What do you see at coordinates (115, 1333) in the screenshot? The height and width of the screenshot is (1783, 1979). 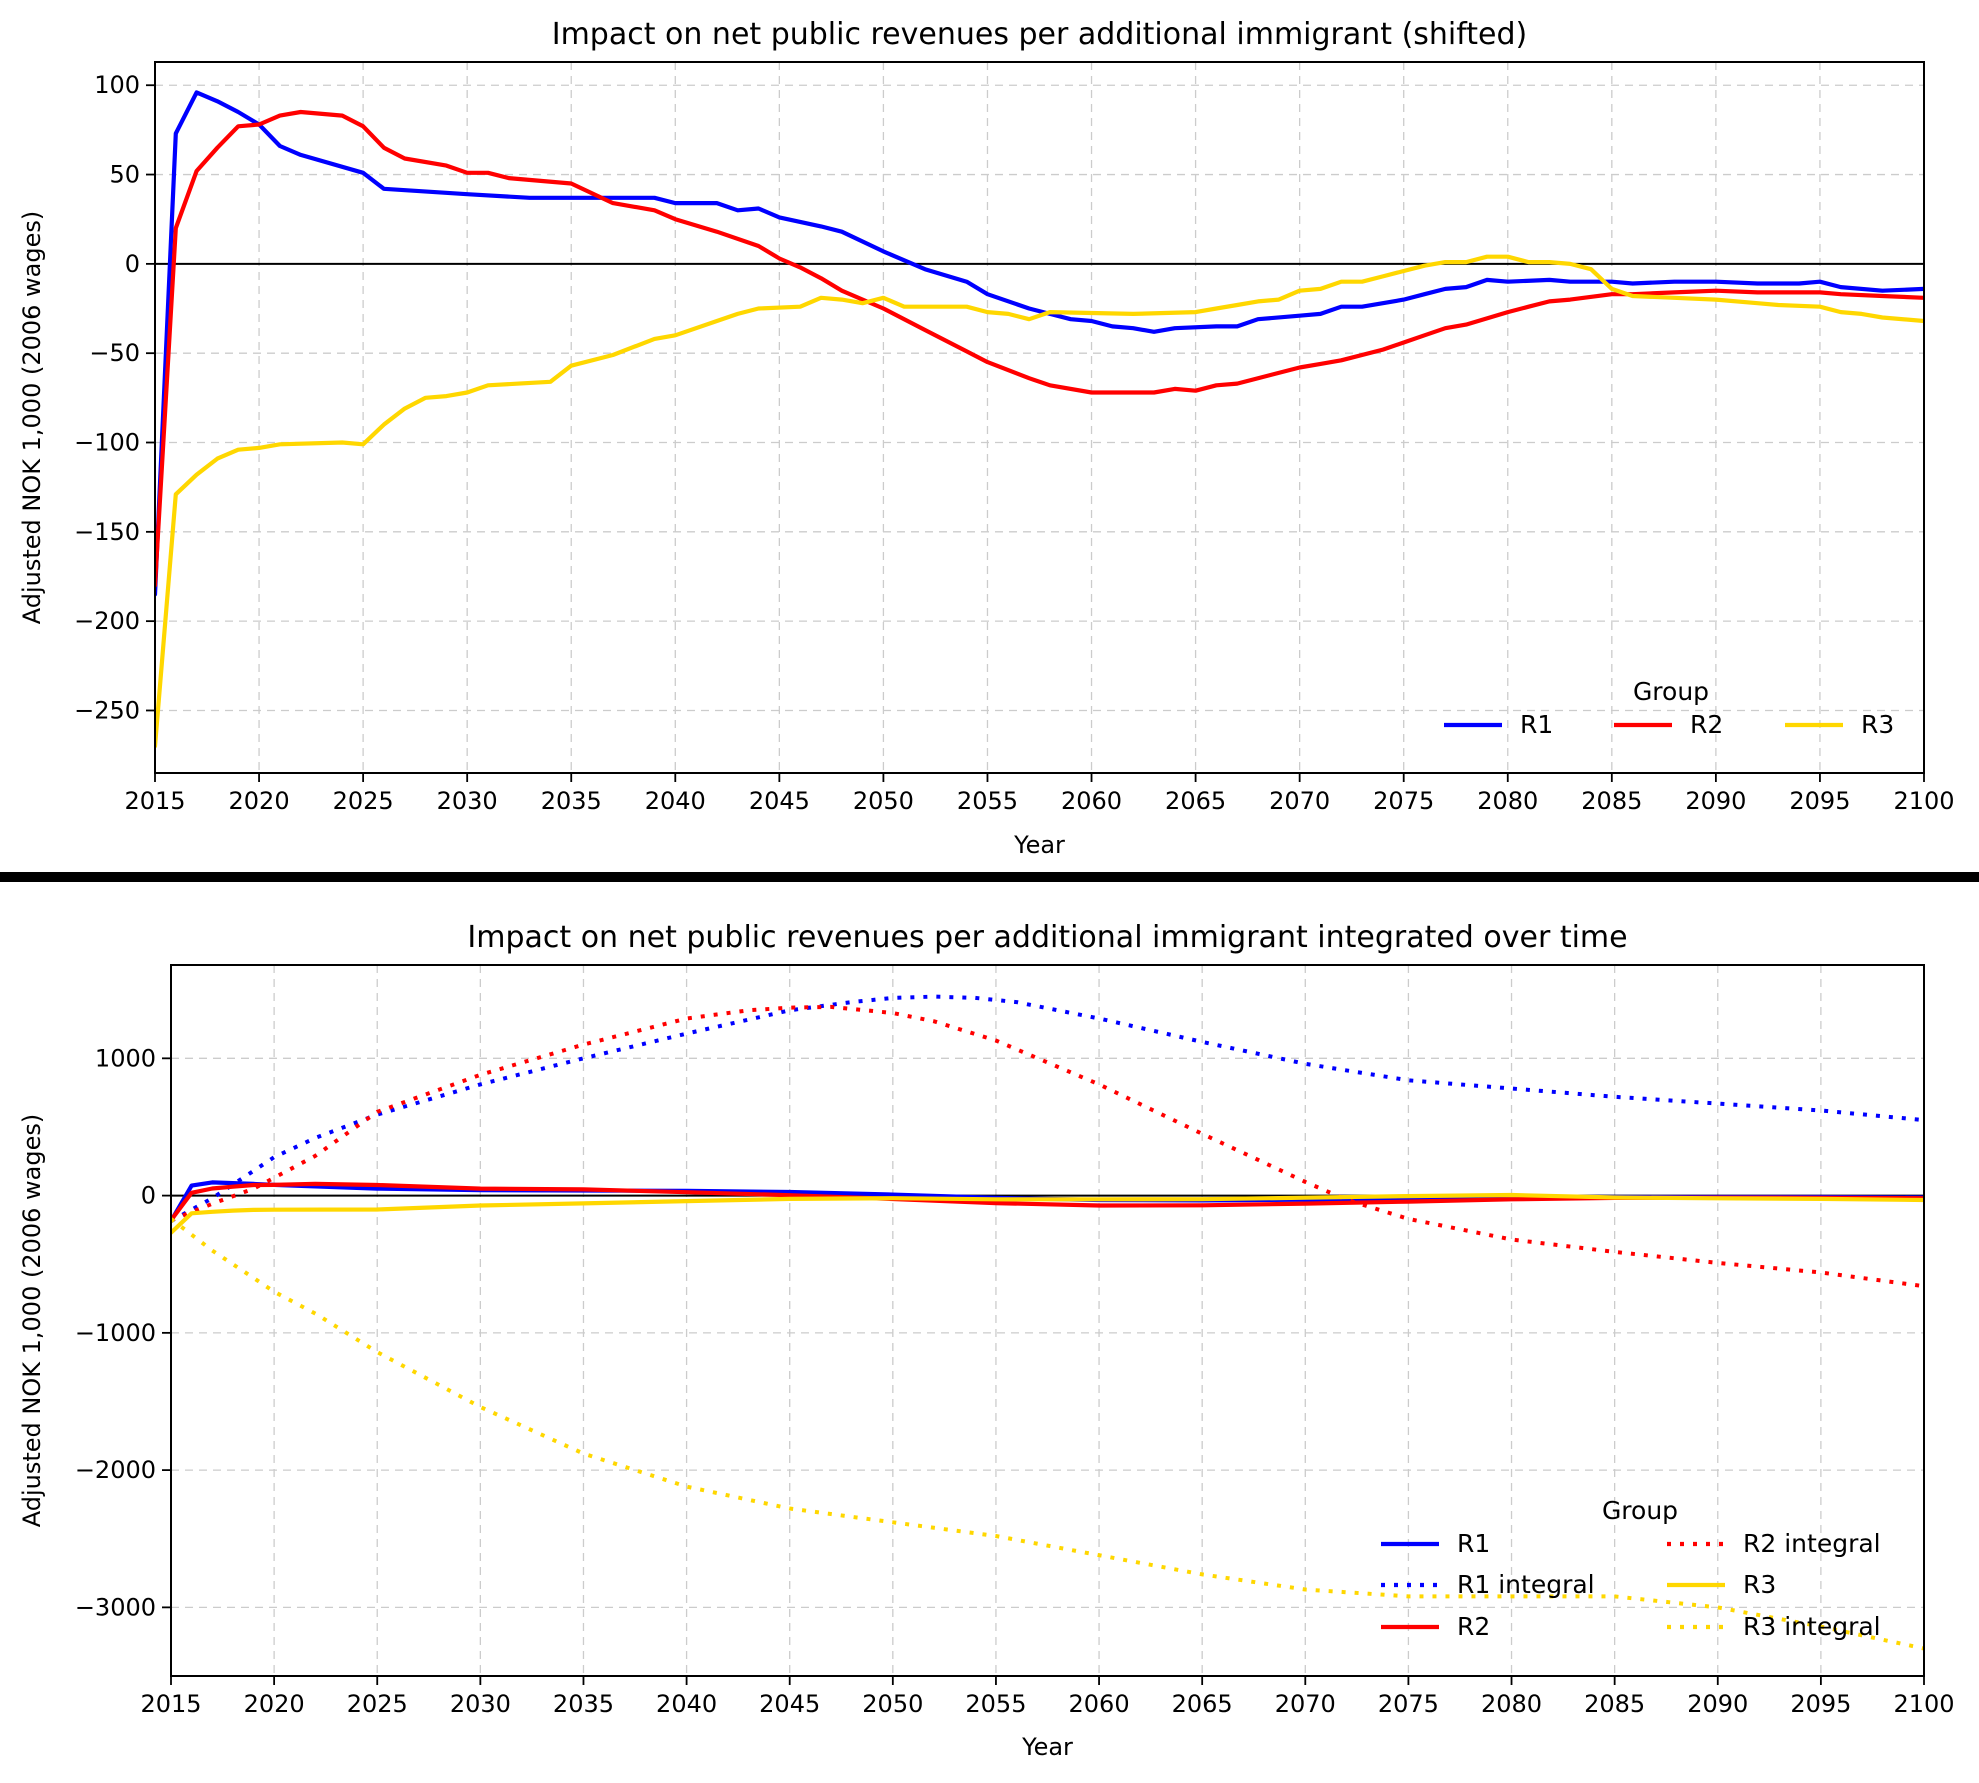 I see `y-tick-label: −1000` at bounding box center [115, 1333].